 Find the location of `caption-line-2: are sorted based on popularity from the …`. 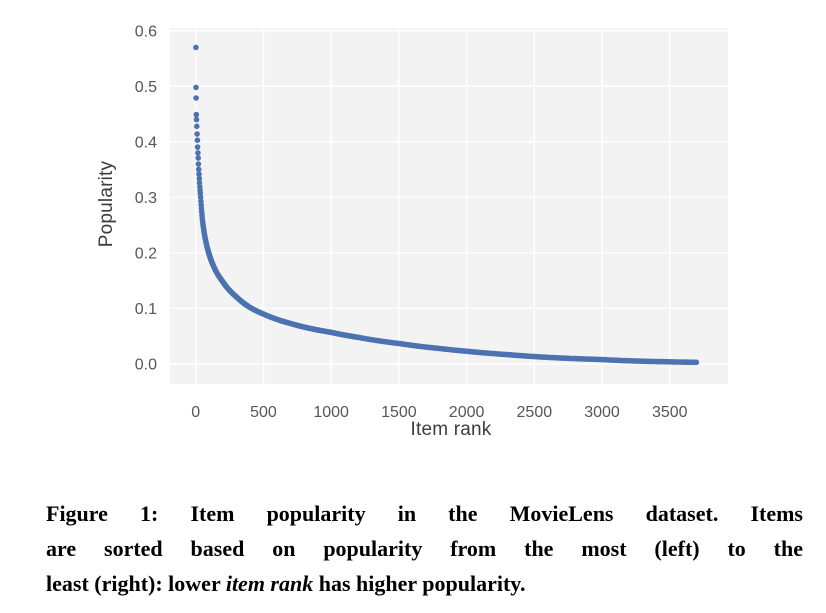

caption-line-2: are sorted based on popularity from the … is located at coordinates (424, 548).